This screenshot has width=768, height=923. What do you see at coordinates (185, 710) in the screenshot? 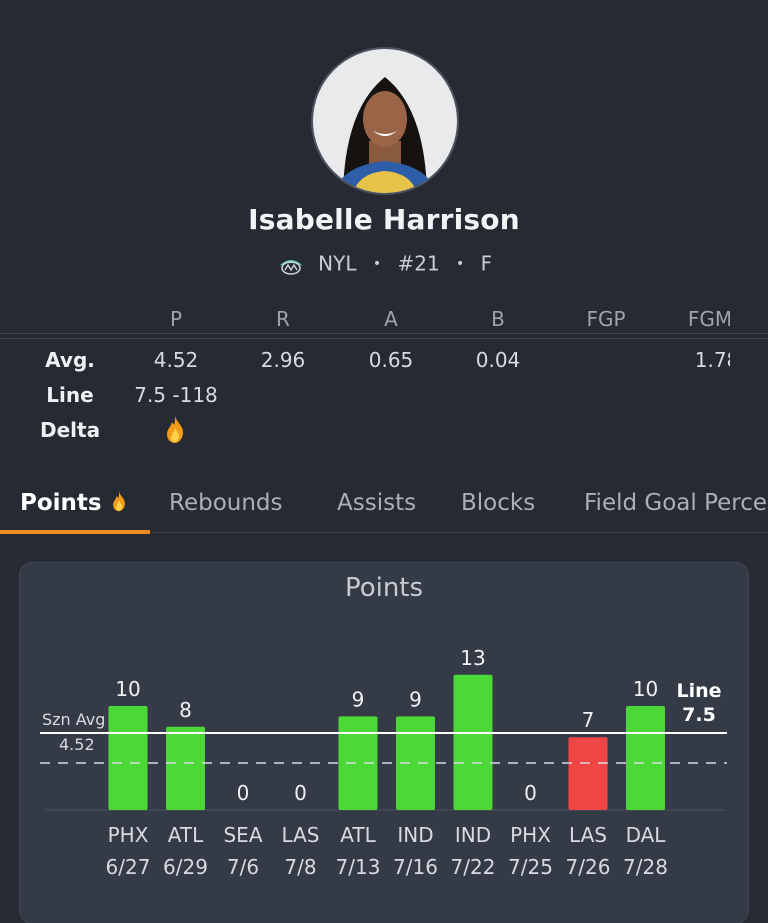
I see `bar-value-label: 8` at bounding box center [185, 710].